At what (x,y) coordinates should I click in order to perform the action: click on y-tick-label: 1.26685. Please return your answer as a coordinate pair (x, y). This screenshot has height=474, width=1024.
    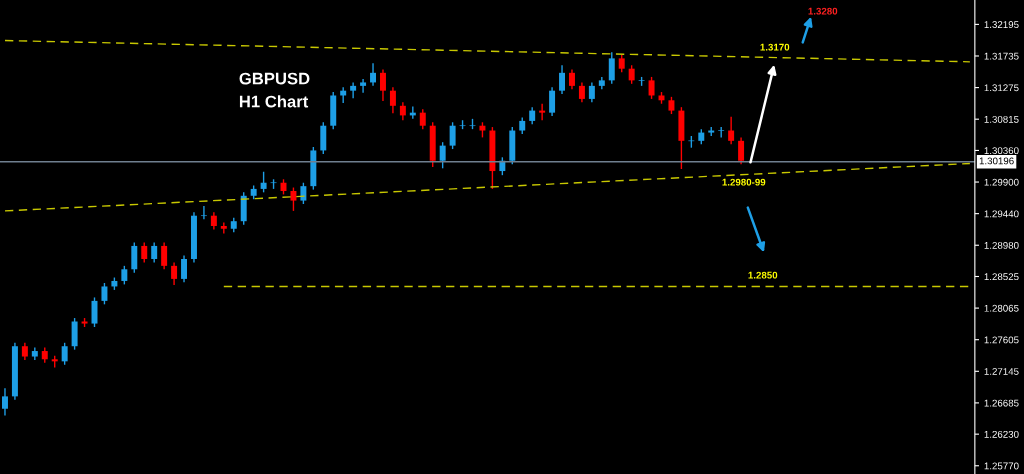
    Looking at the image, I should click on (1001, 403).